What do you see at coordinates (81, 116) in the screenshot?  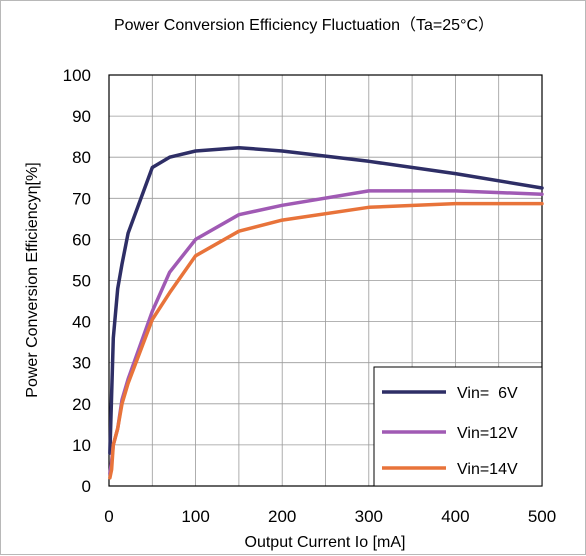 I see `y-tick-label: 90` at bounding box center [81, 116].